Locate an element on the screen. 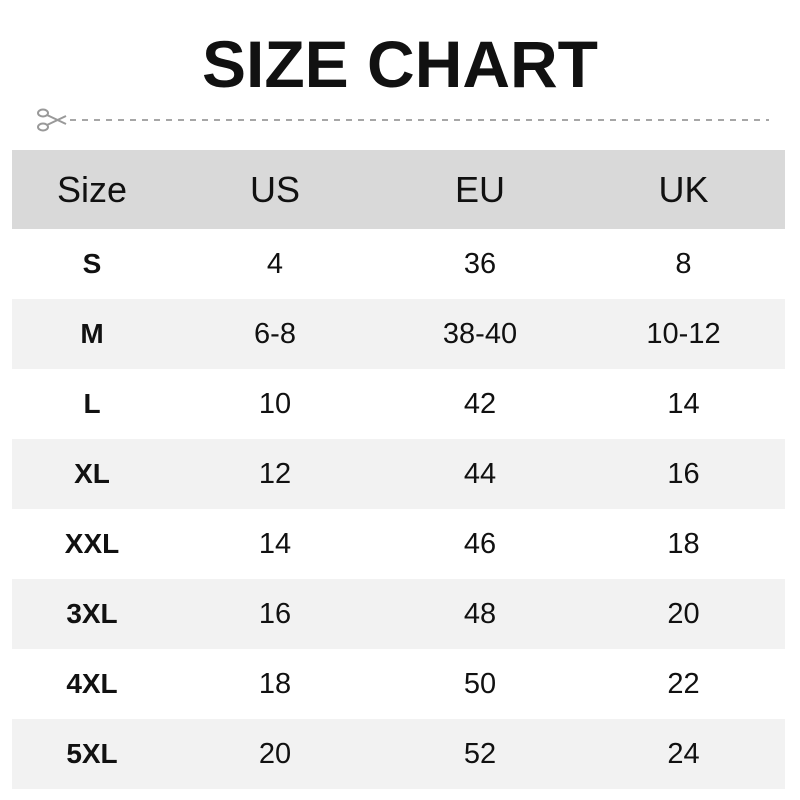 This screenshot has width=800, height=800. cell-uk: 22 is located at coordinates (683, 683).